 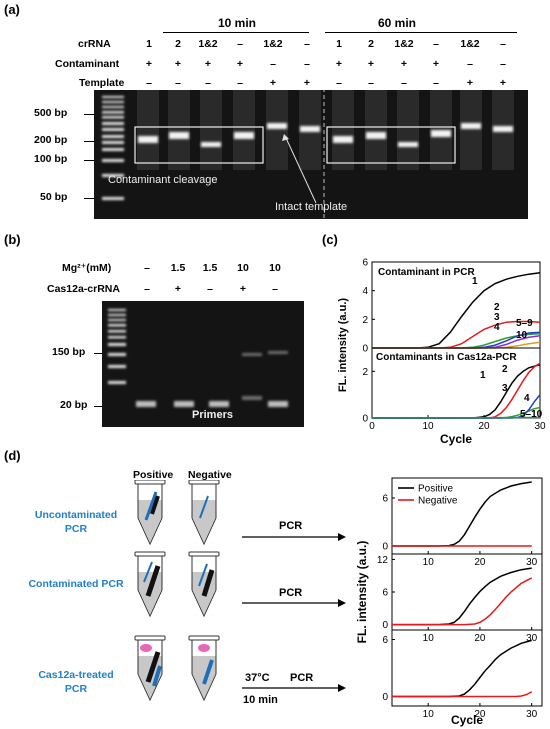 I want to click on row-label-contaminant: Contaminant, so click(x=87, y=64).